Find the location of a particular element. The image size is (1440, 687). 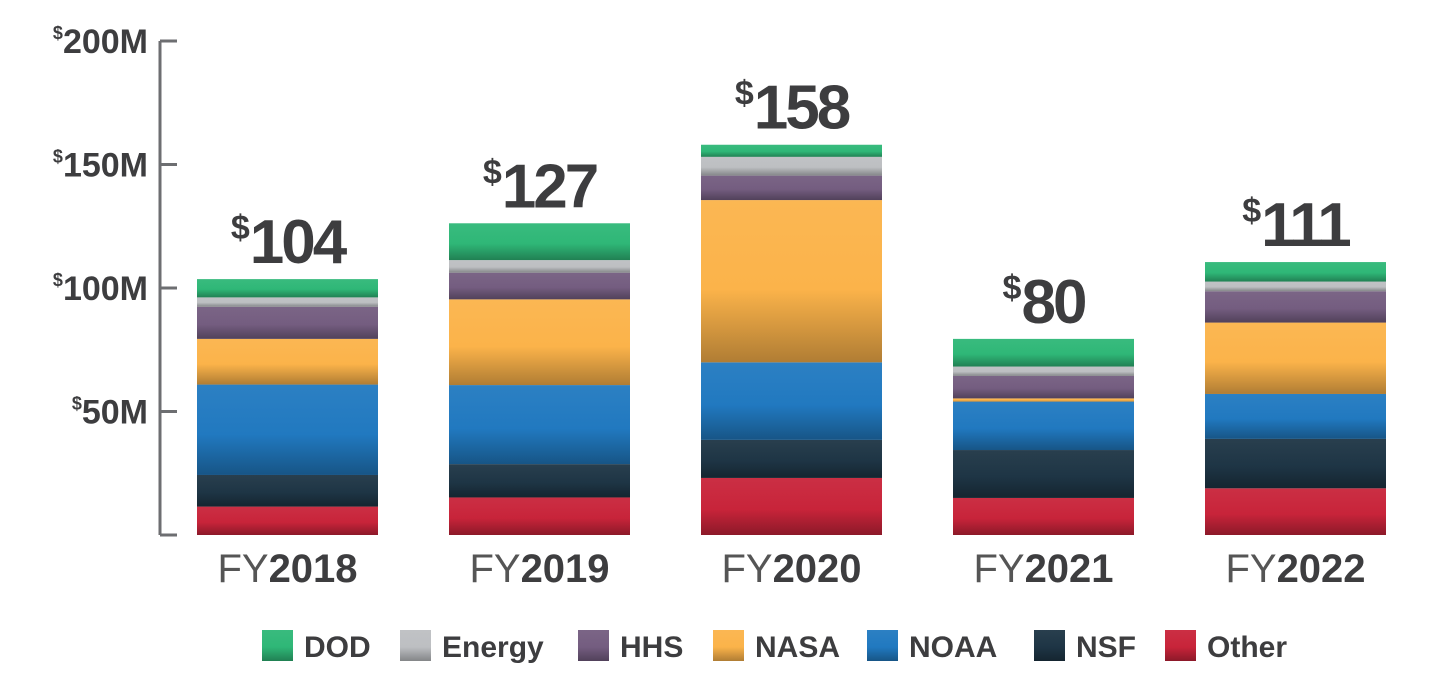

total-label: $158 is located at coordinates (792, 108).